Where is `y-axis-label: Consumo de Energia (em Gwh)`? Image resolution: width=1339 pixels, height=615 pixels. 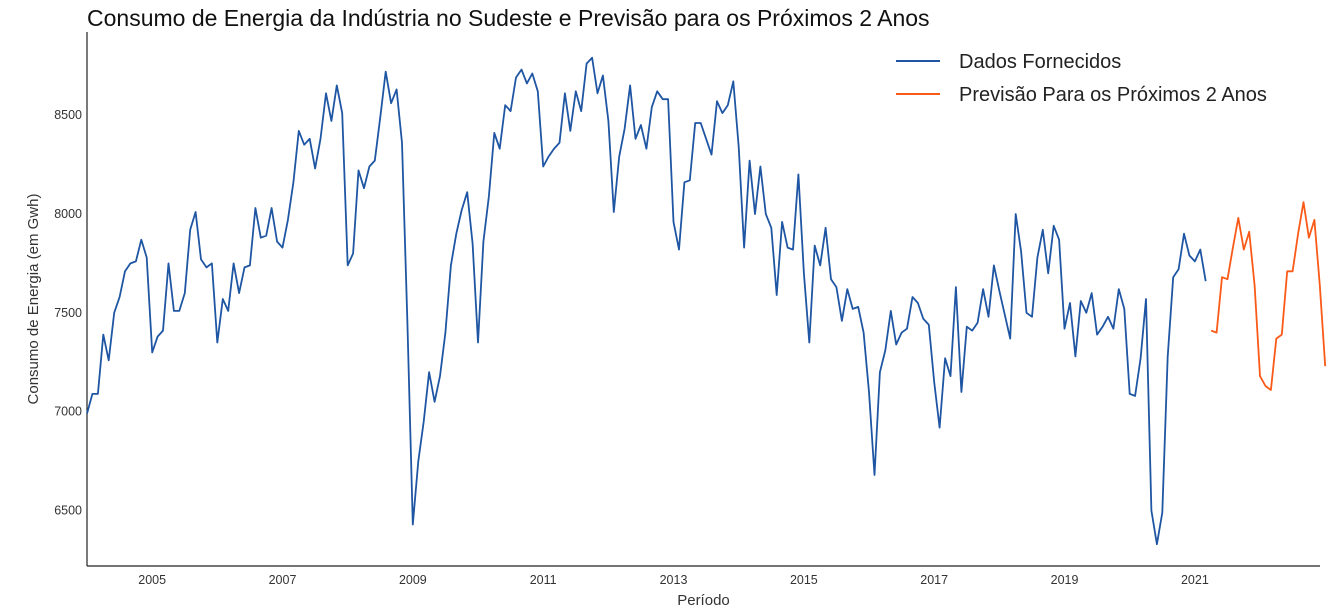 y-axis-label: Consumo de Energia (em Gwh) is located at coordinates (33, 299).